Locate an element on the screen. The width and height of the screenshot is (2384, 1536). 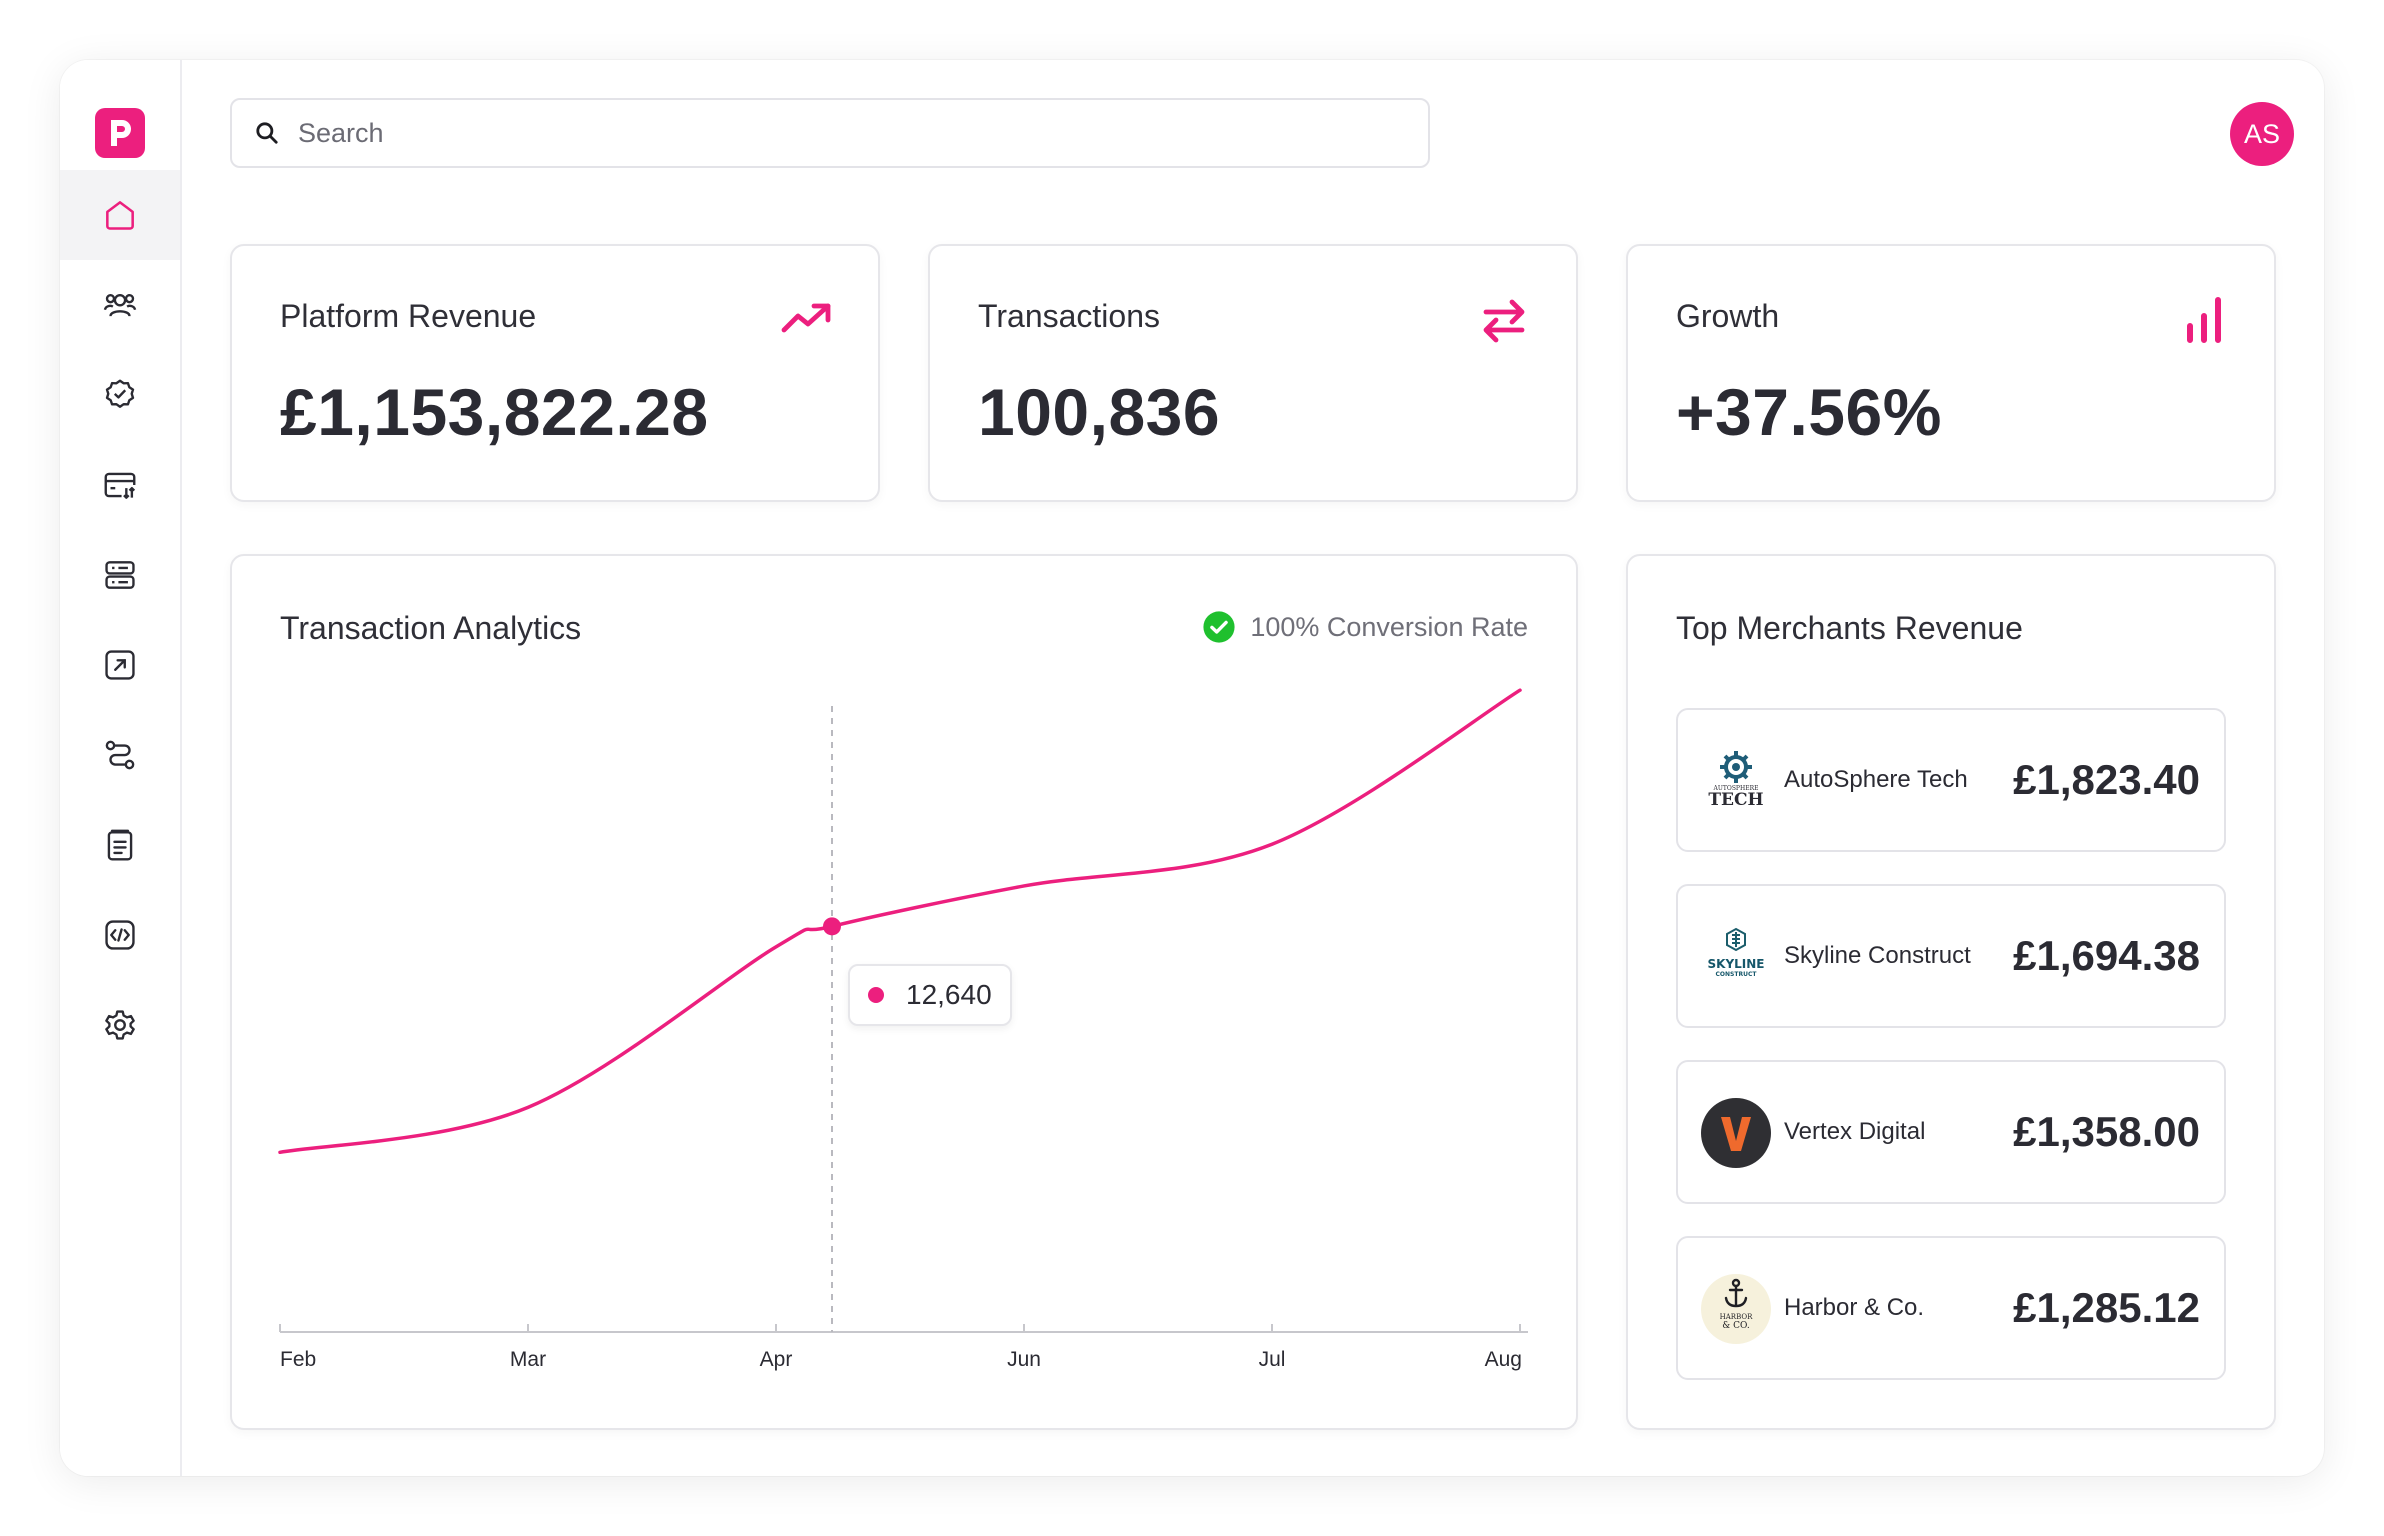
search-bar is located at coordinates (830, 133).